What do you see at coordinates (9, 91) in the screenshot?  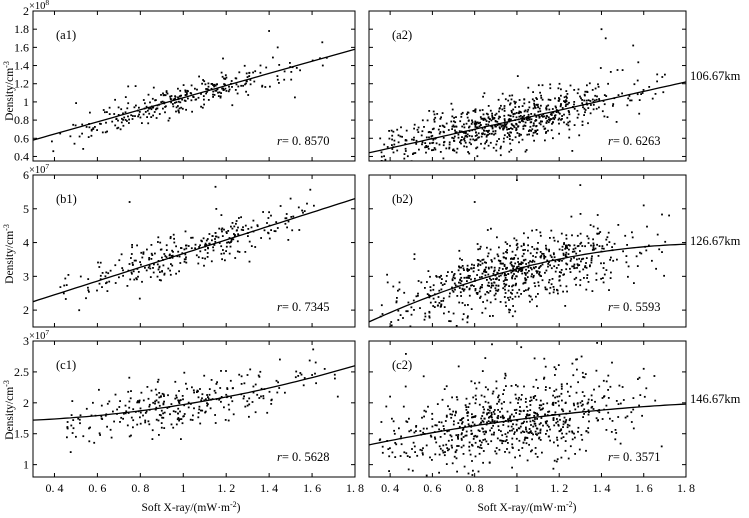 I see `y-axis-label-row-1: Density/cm-3` at bounding box center [9, 91].